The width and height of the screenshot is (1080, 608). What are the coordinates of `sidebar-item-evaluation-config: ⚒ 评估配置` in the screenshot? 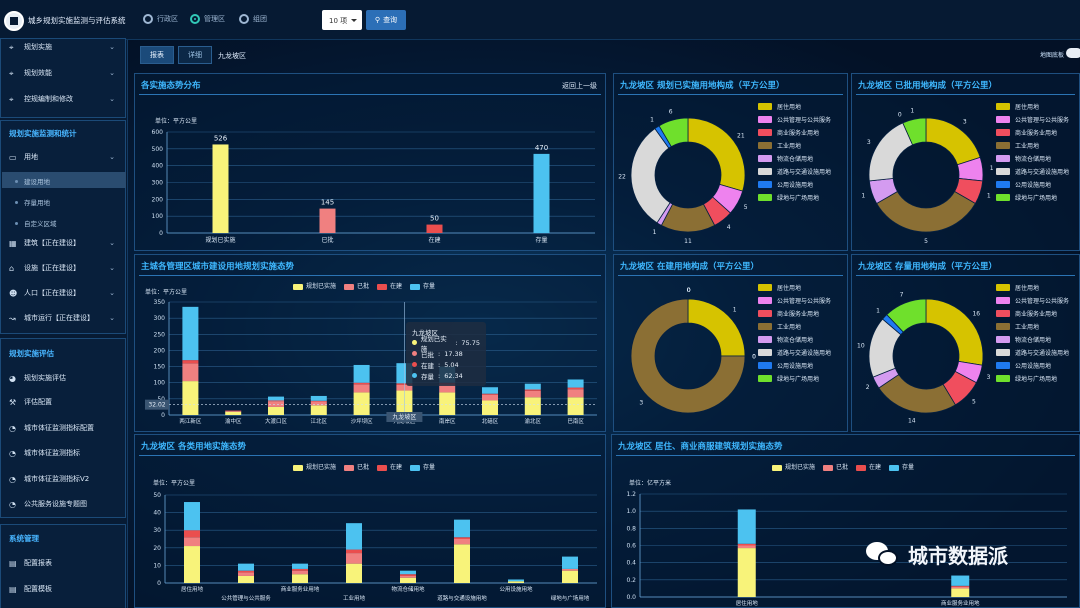 It's located at (30, 402).